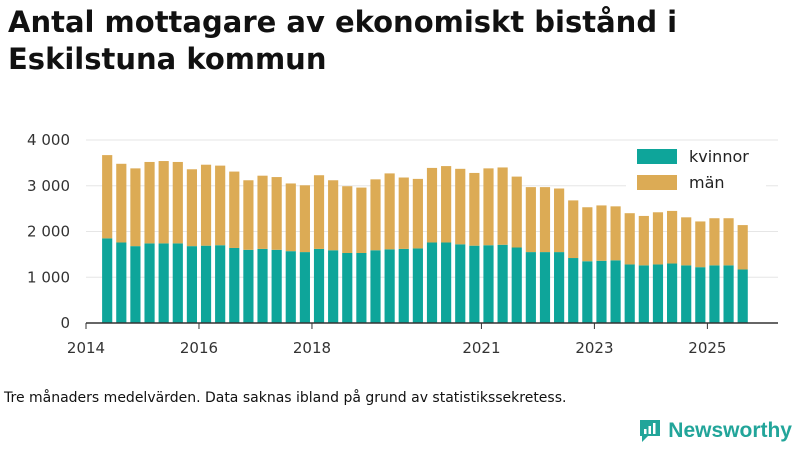  Describe the element at coordinates (657, 156) in the screenshot. I see `legend-swatch-kvinnor` at that location.